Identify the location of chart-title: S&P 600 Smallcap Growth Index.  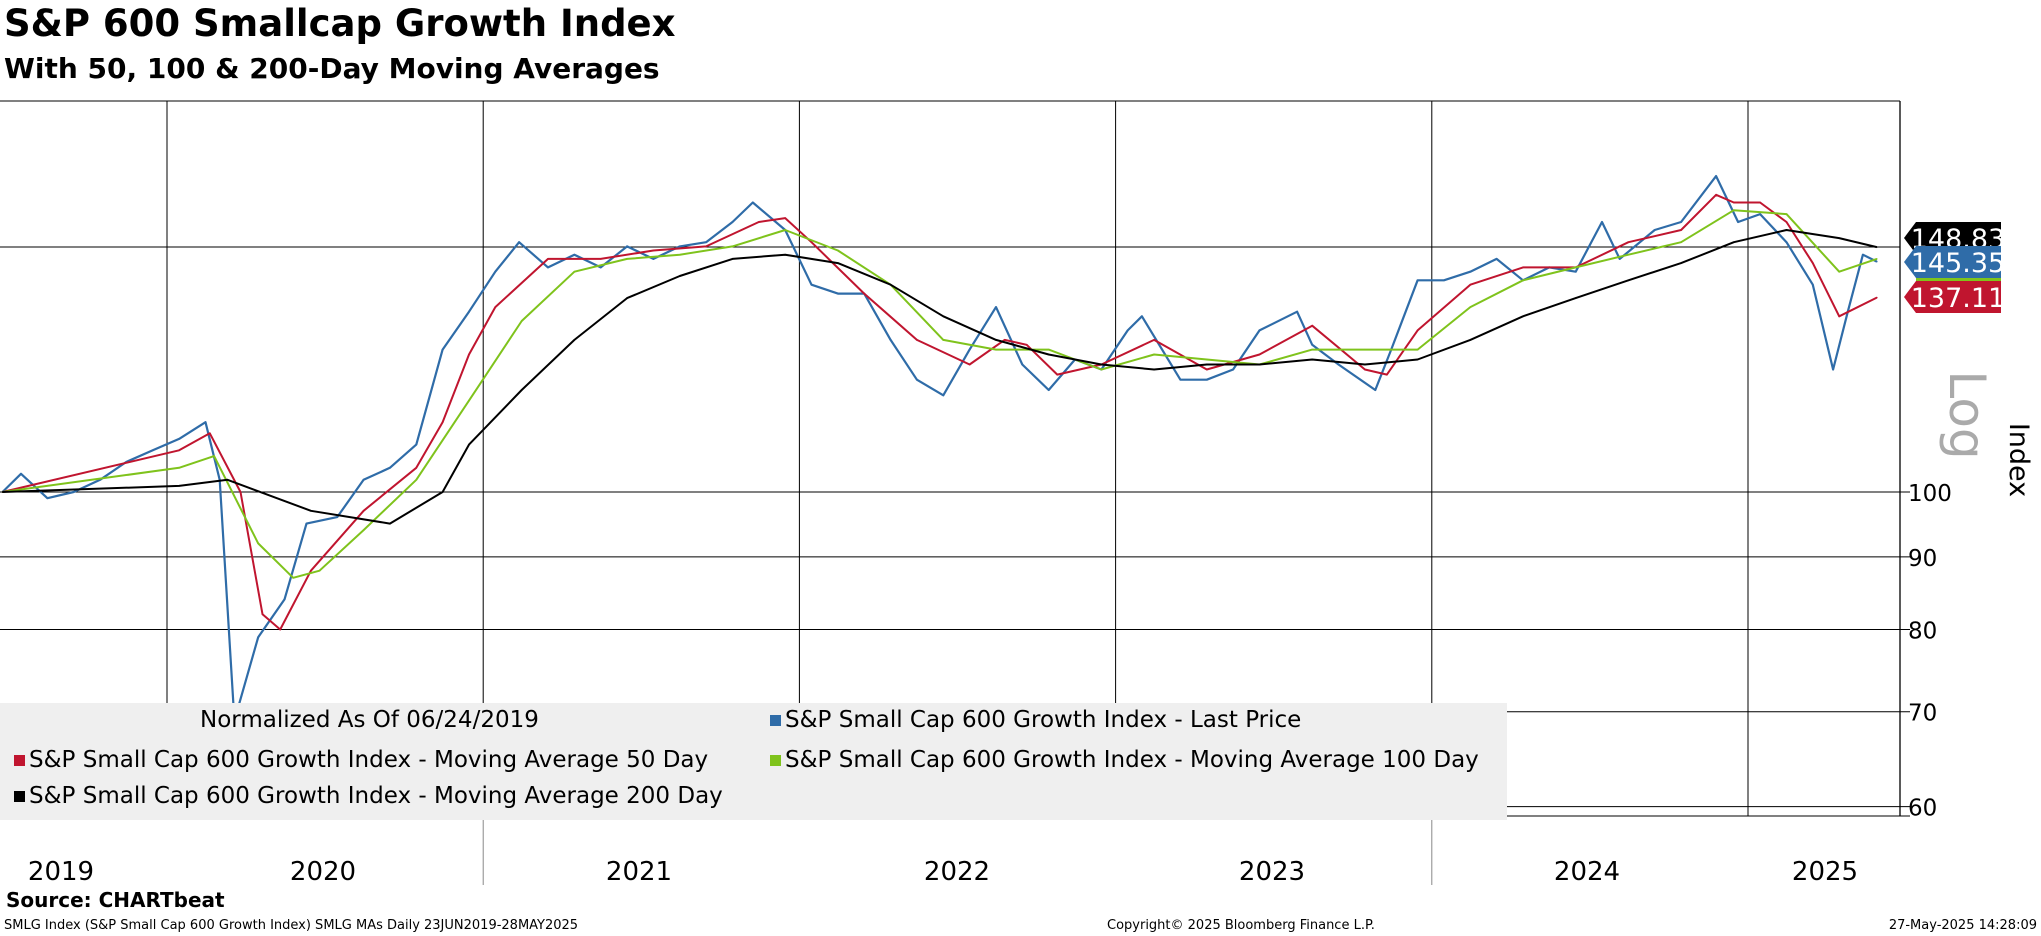
(340, 23).